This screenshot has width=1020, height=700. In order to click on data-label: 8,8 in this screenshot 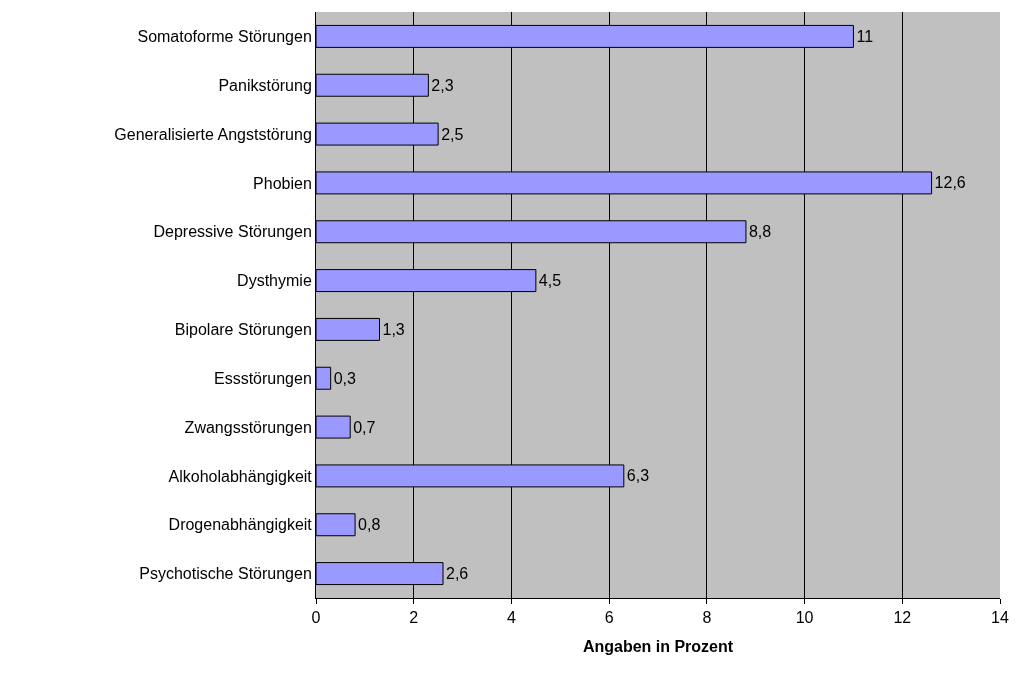, I will do `click(760, 232)`.